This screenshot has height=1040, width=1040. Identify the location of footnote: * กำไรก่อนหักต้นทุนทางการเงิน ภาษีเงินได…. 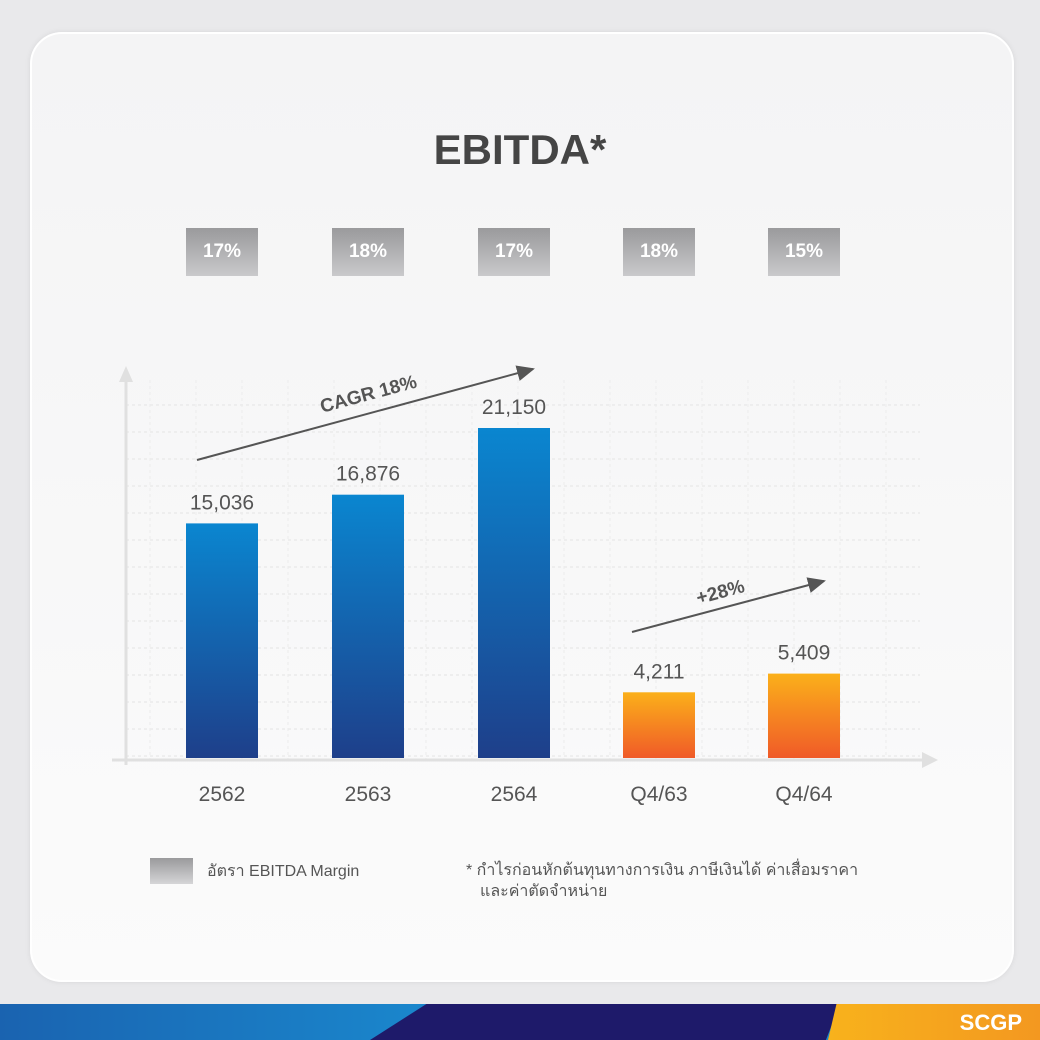
(706, 881).